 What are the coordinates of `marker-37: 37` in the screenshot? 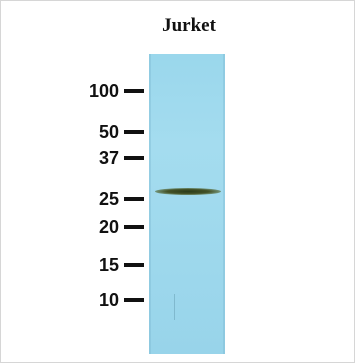 It's located at (74, 158).